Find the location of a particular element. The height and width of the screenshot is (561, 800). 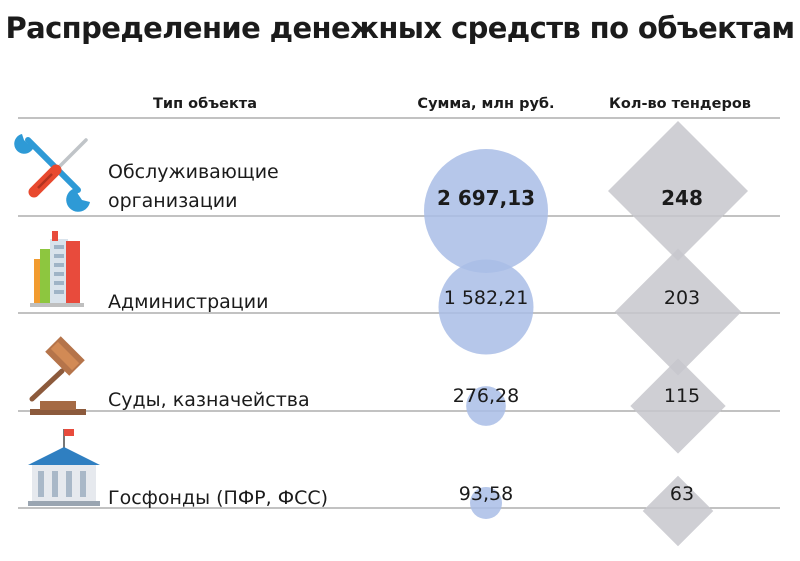

header-sum: Сумма, млн руб. is located at coordinates (485, 104).